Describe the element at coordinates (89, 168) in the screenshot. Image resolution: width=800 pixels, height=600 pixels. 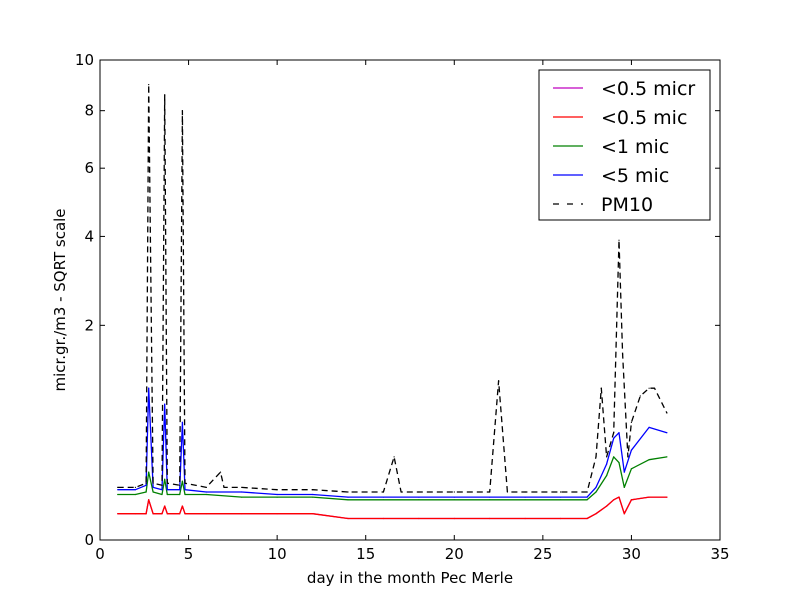
I see `y-tick-label-3: 6` at that location.